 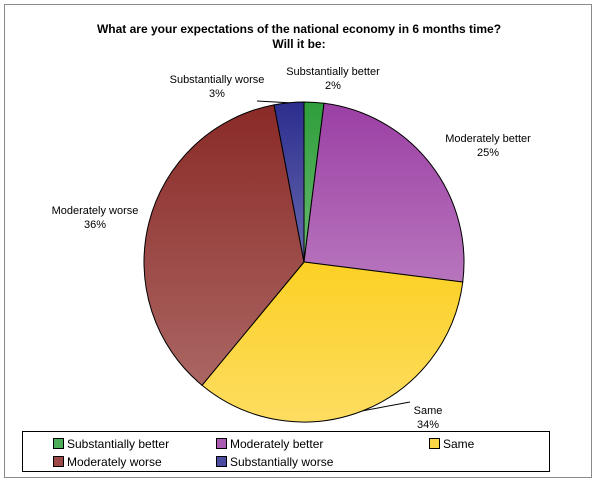 I want to click on slice-label-substantially-worse: Substantially worse 3%, so click(x=217, y=87).